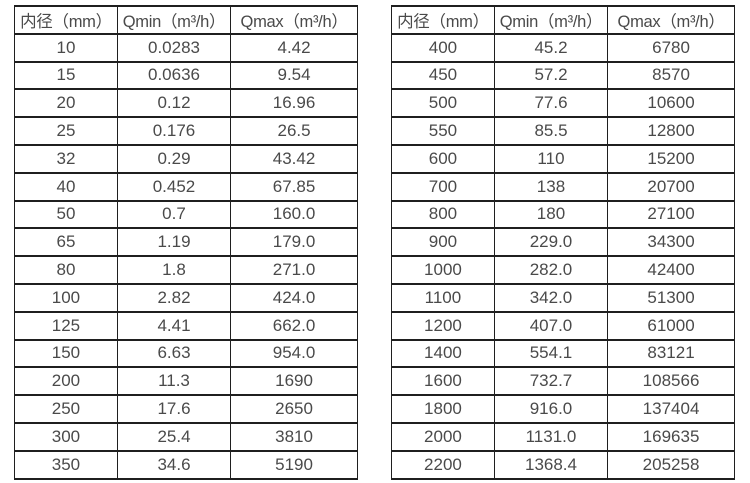 The image size is (750, 483). I want to click on table-row: 10 0.0283 4.42, so click(186, 47).